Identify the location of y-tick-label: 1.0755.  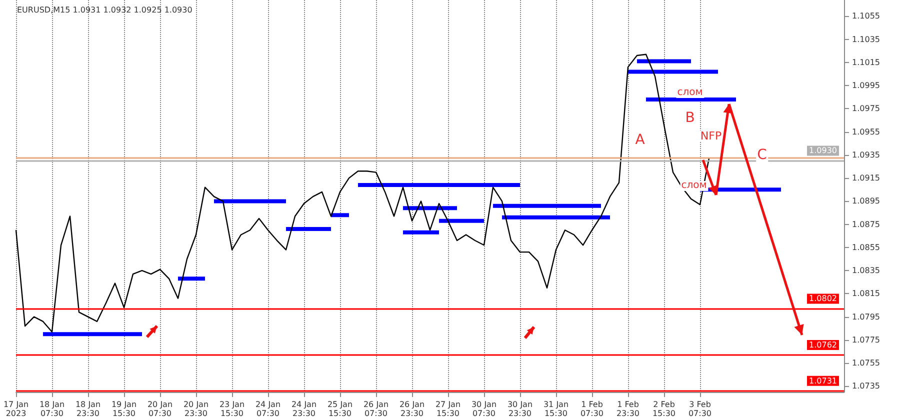
(866, 363).